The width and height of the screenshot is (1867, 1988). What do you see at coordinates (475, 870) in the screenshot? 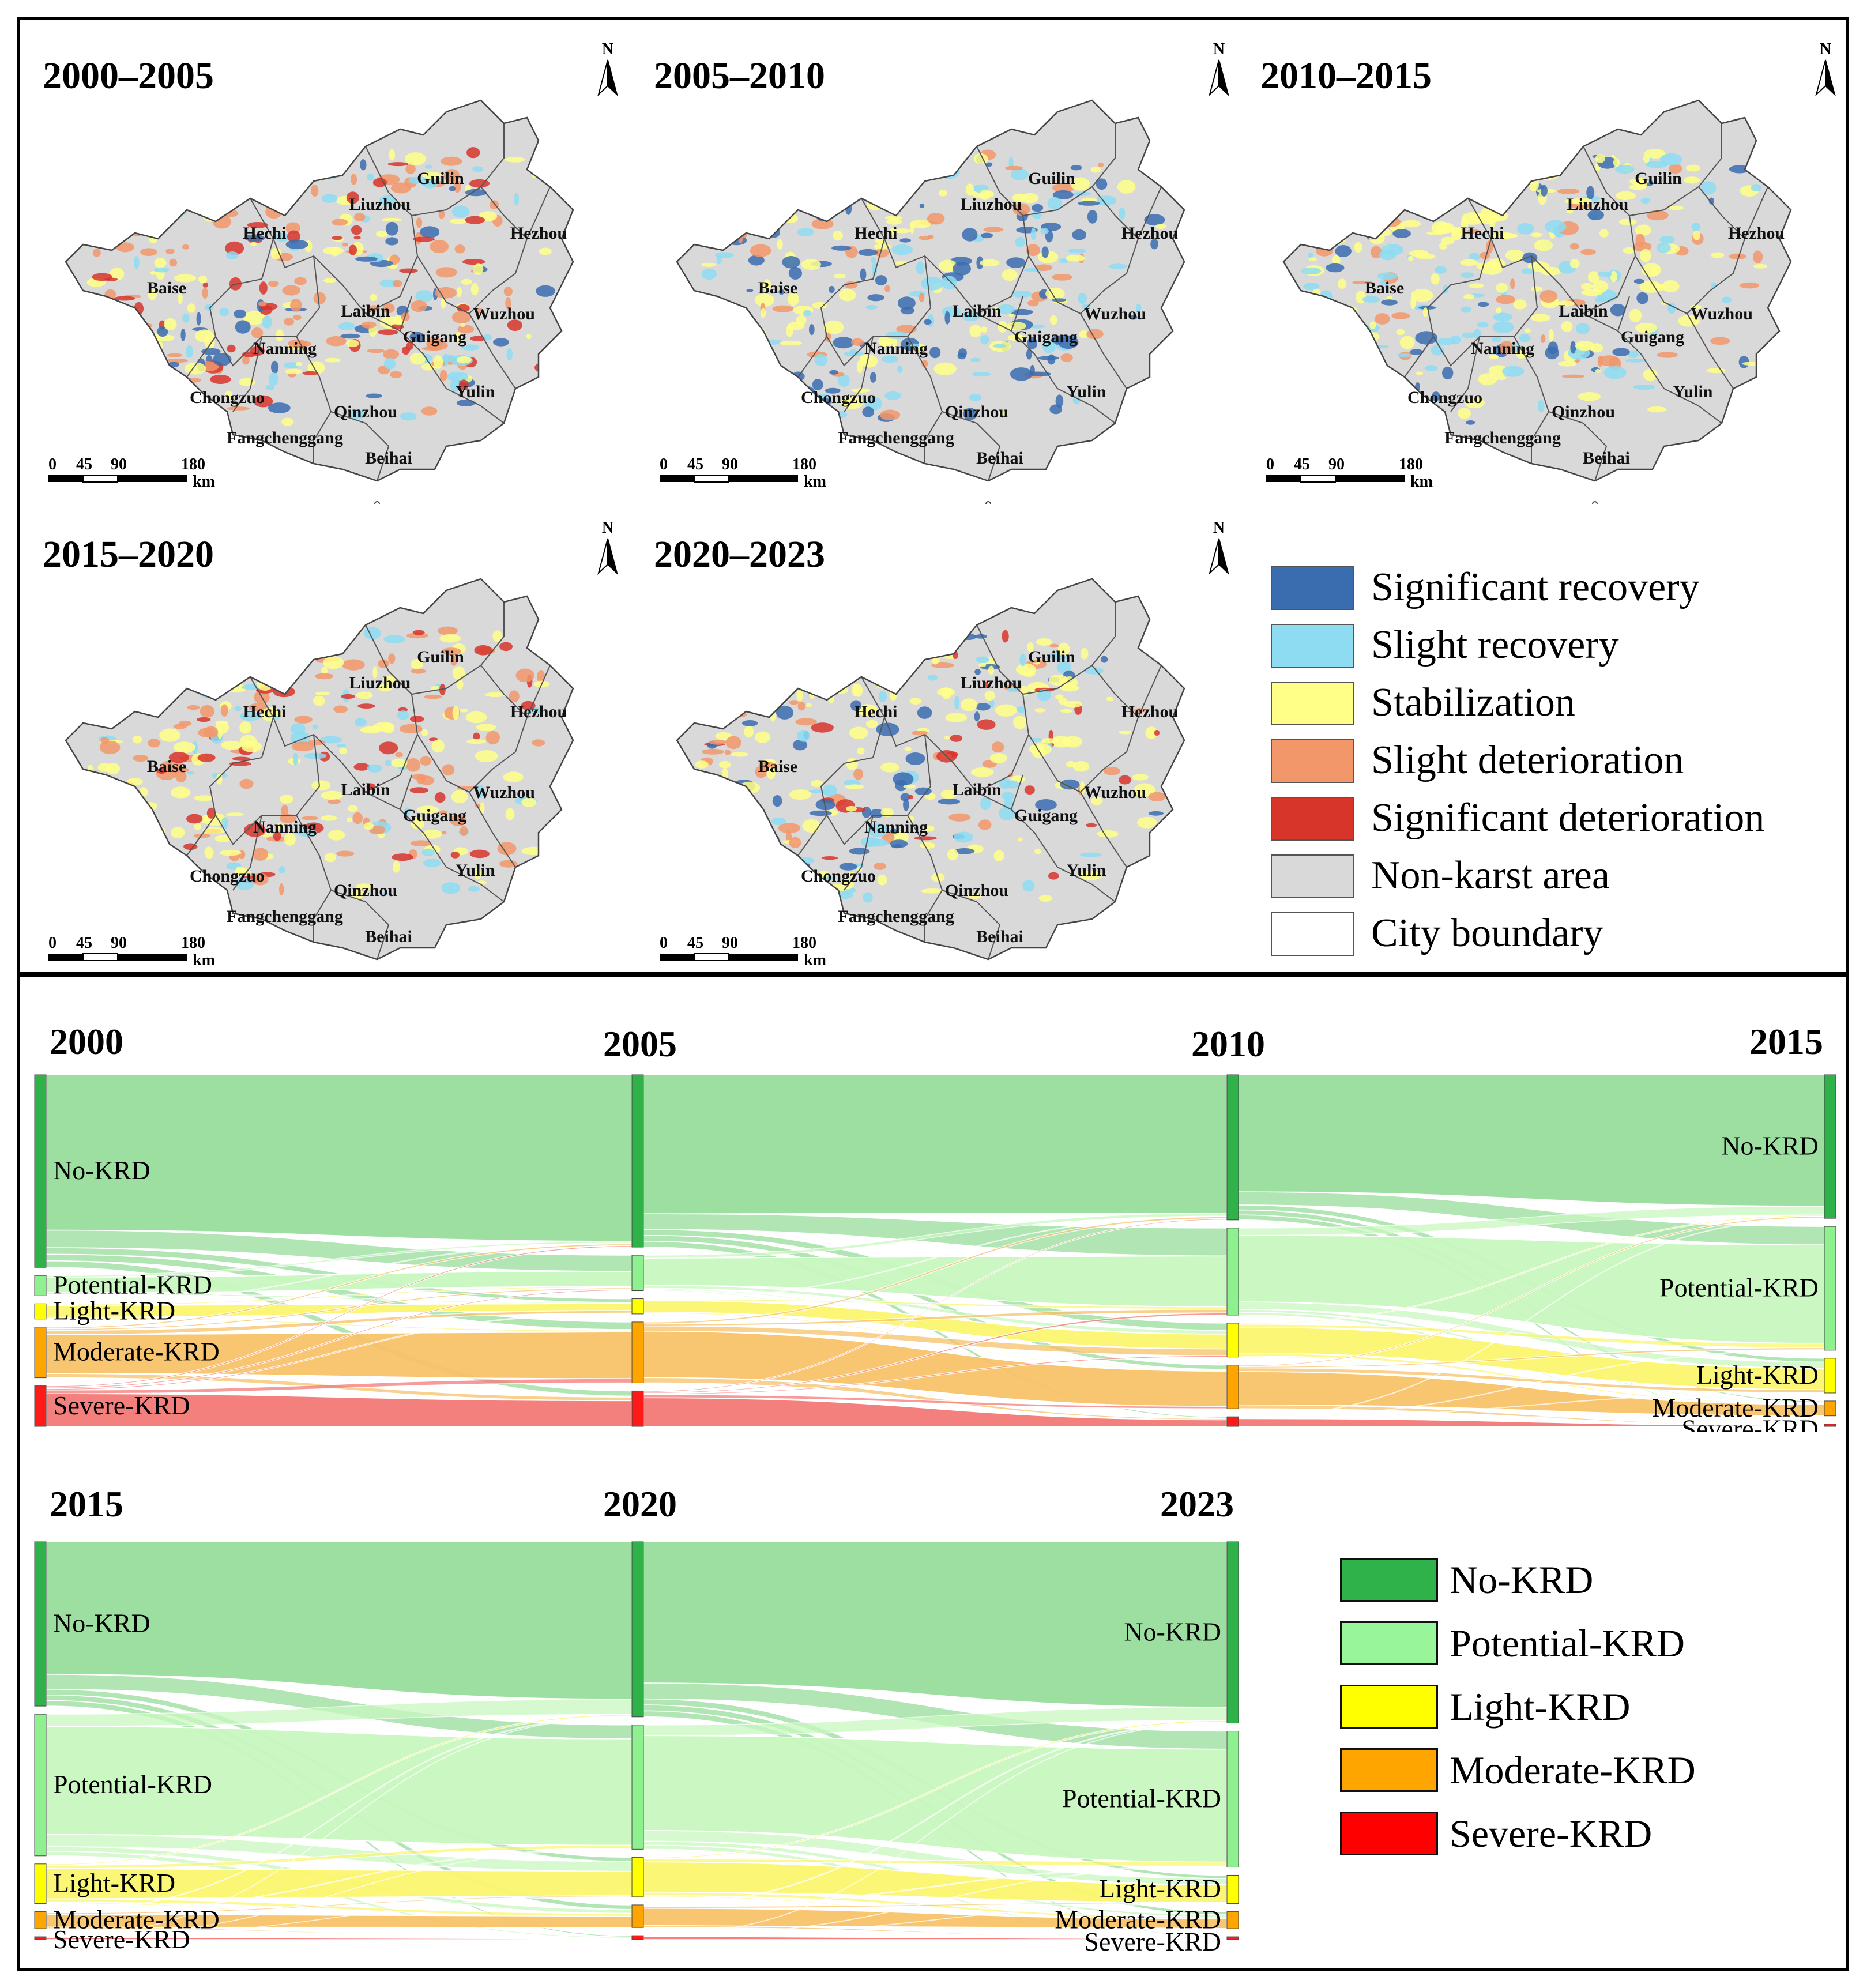
I see `city-label: Yulin` at bounding box center [475, 870].